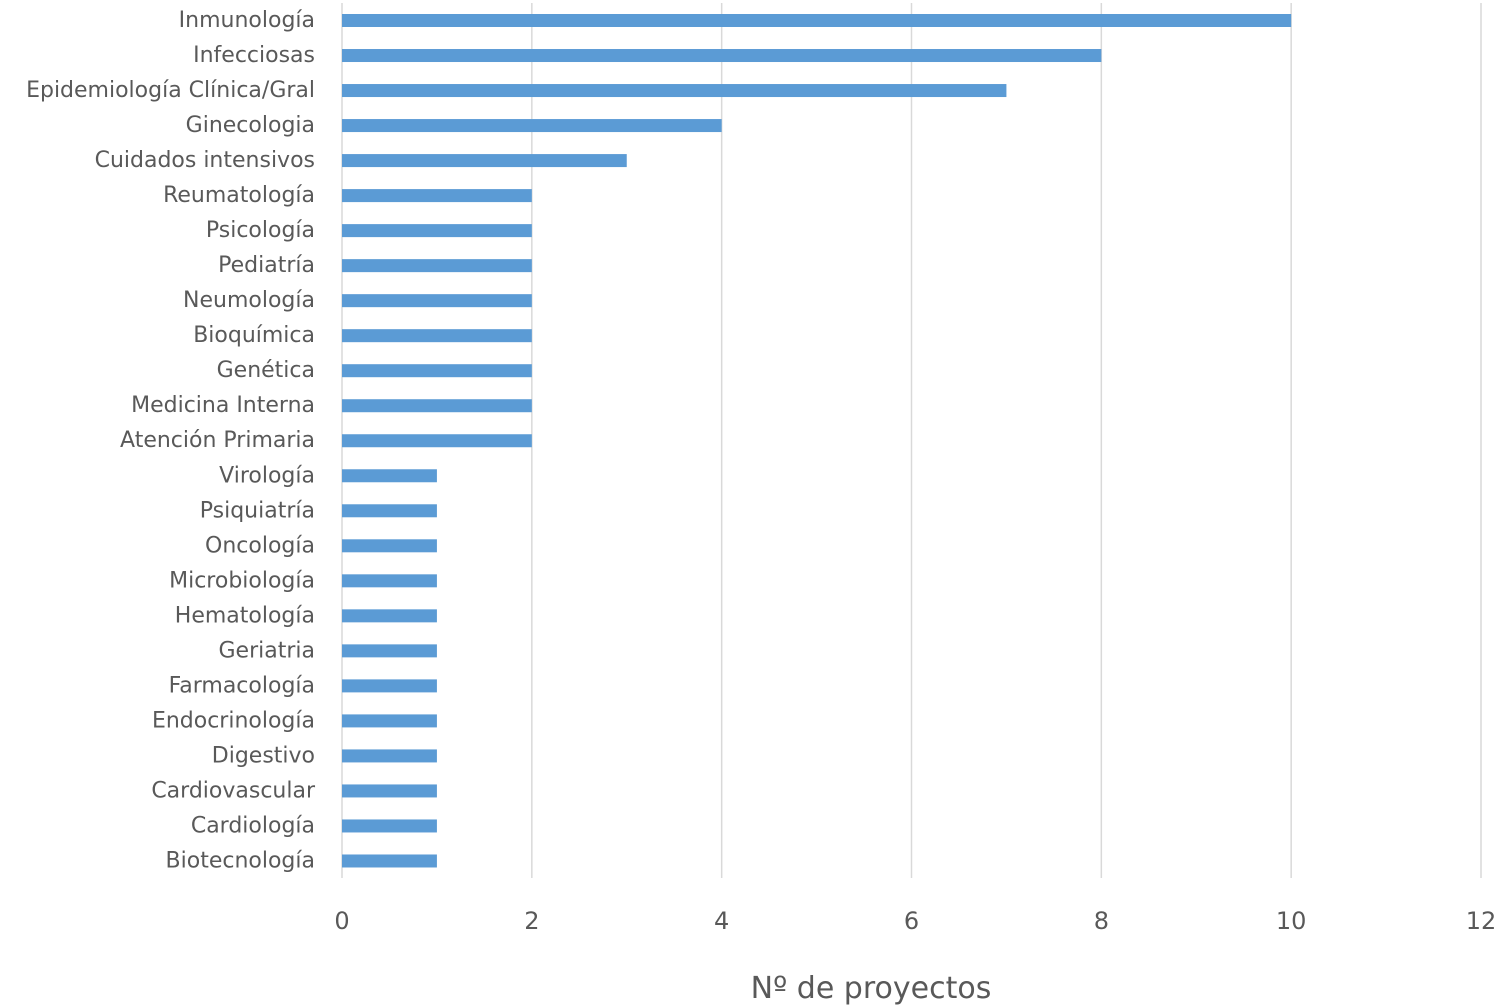 This screenshot has height=1006, width=1503. Describe the element at coordinates (239, 195) in the screenshot. I see `category-label: Reumatología` at that location.